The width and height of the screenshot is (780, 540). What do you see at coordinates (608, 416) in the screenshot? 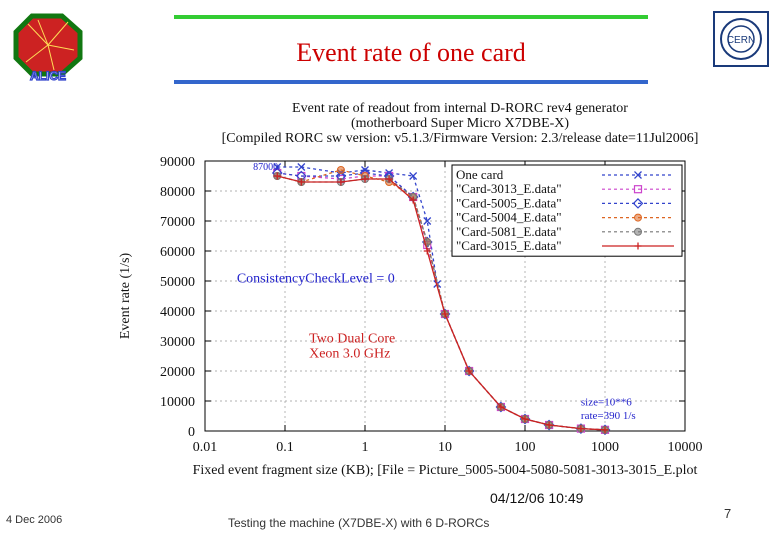
I see `chart-annotation: rate=390 1/s` at bounding box center [608, 416].